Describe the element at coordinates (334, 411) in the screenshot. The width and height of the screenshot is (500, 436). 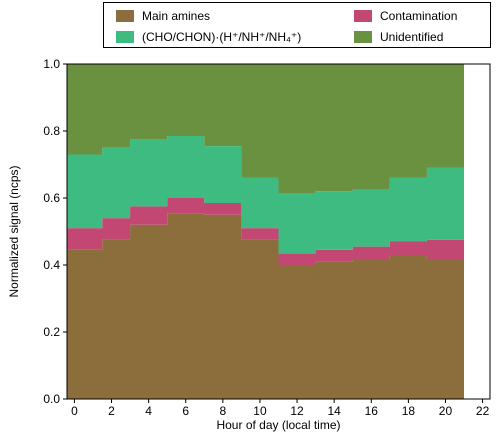
I see `x-tick-label: 14` at that location.